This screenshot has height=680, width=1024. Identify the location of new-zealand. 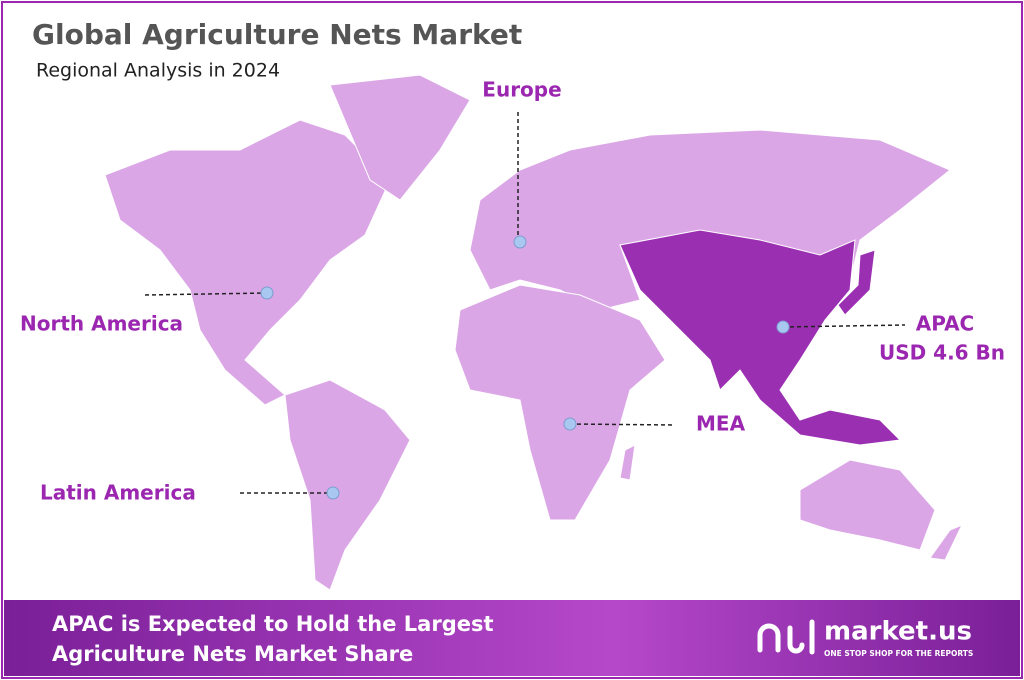
(946, 542).